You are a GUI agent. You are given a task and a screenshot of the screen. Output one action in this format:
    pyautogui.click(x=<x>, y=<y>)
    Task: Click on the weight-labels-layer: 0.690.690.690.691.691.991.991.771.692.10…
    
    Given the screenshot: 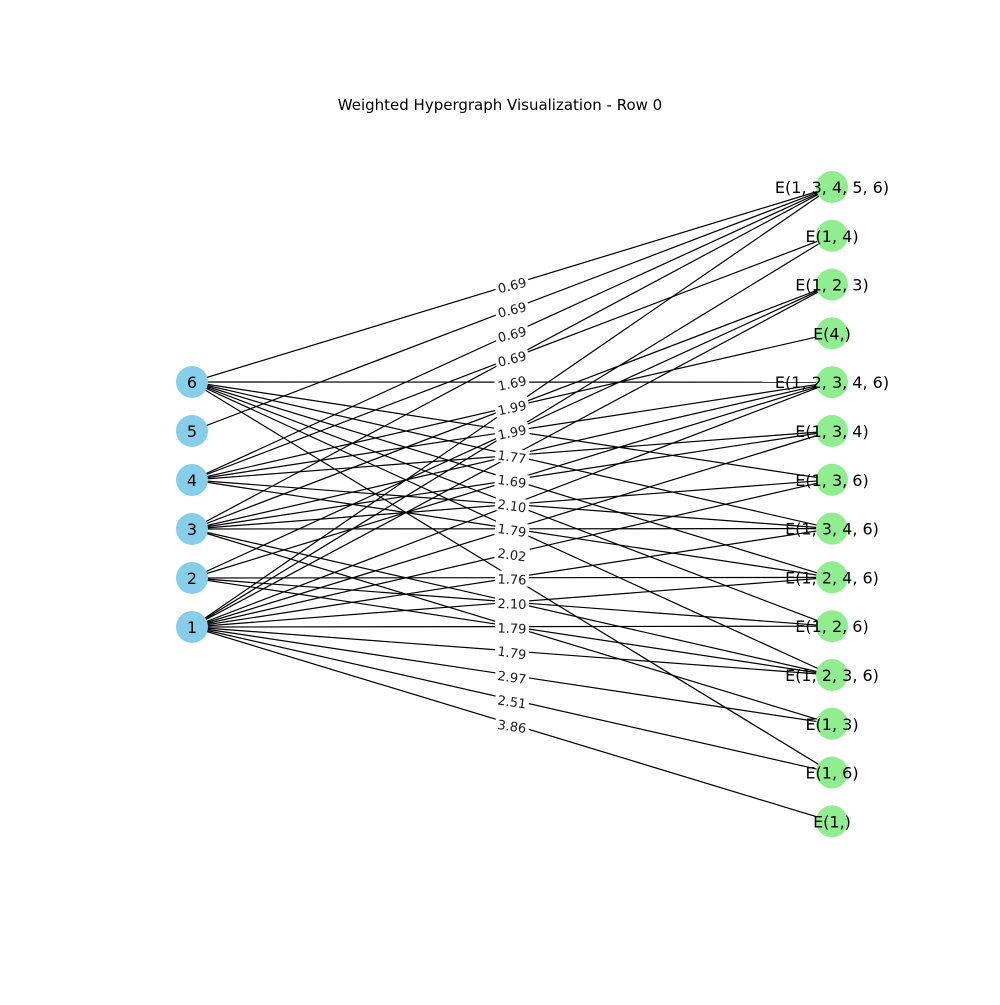 What is the action you would take?
    pyautogui.click(x=512, y=505)
    